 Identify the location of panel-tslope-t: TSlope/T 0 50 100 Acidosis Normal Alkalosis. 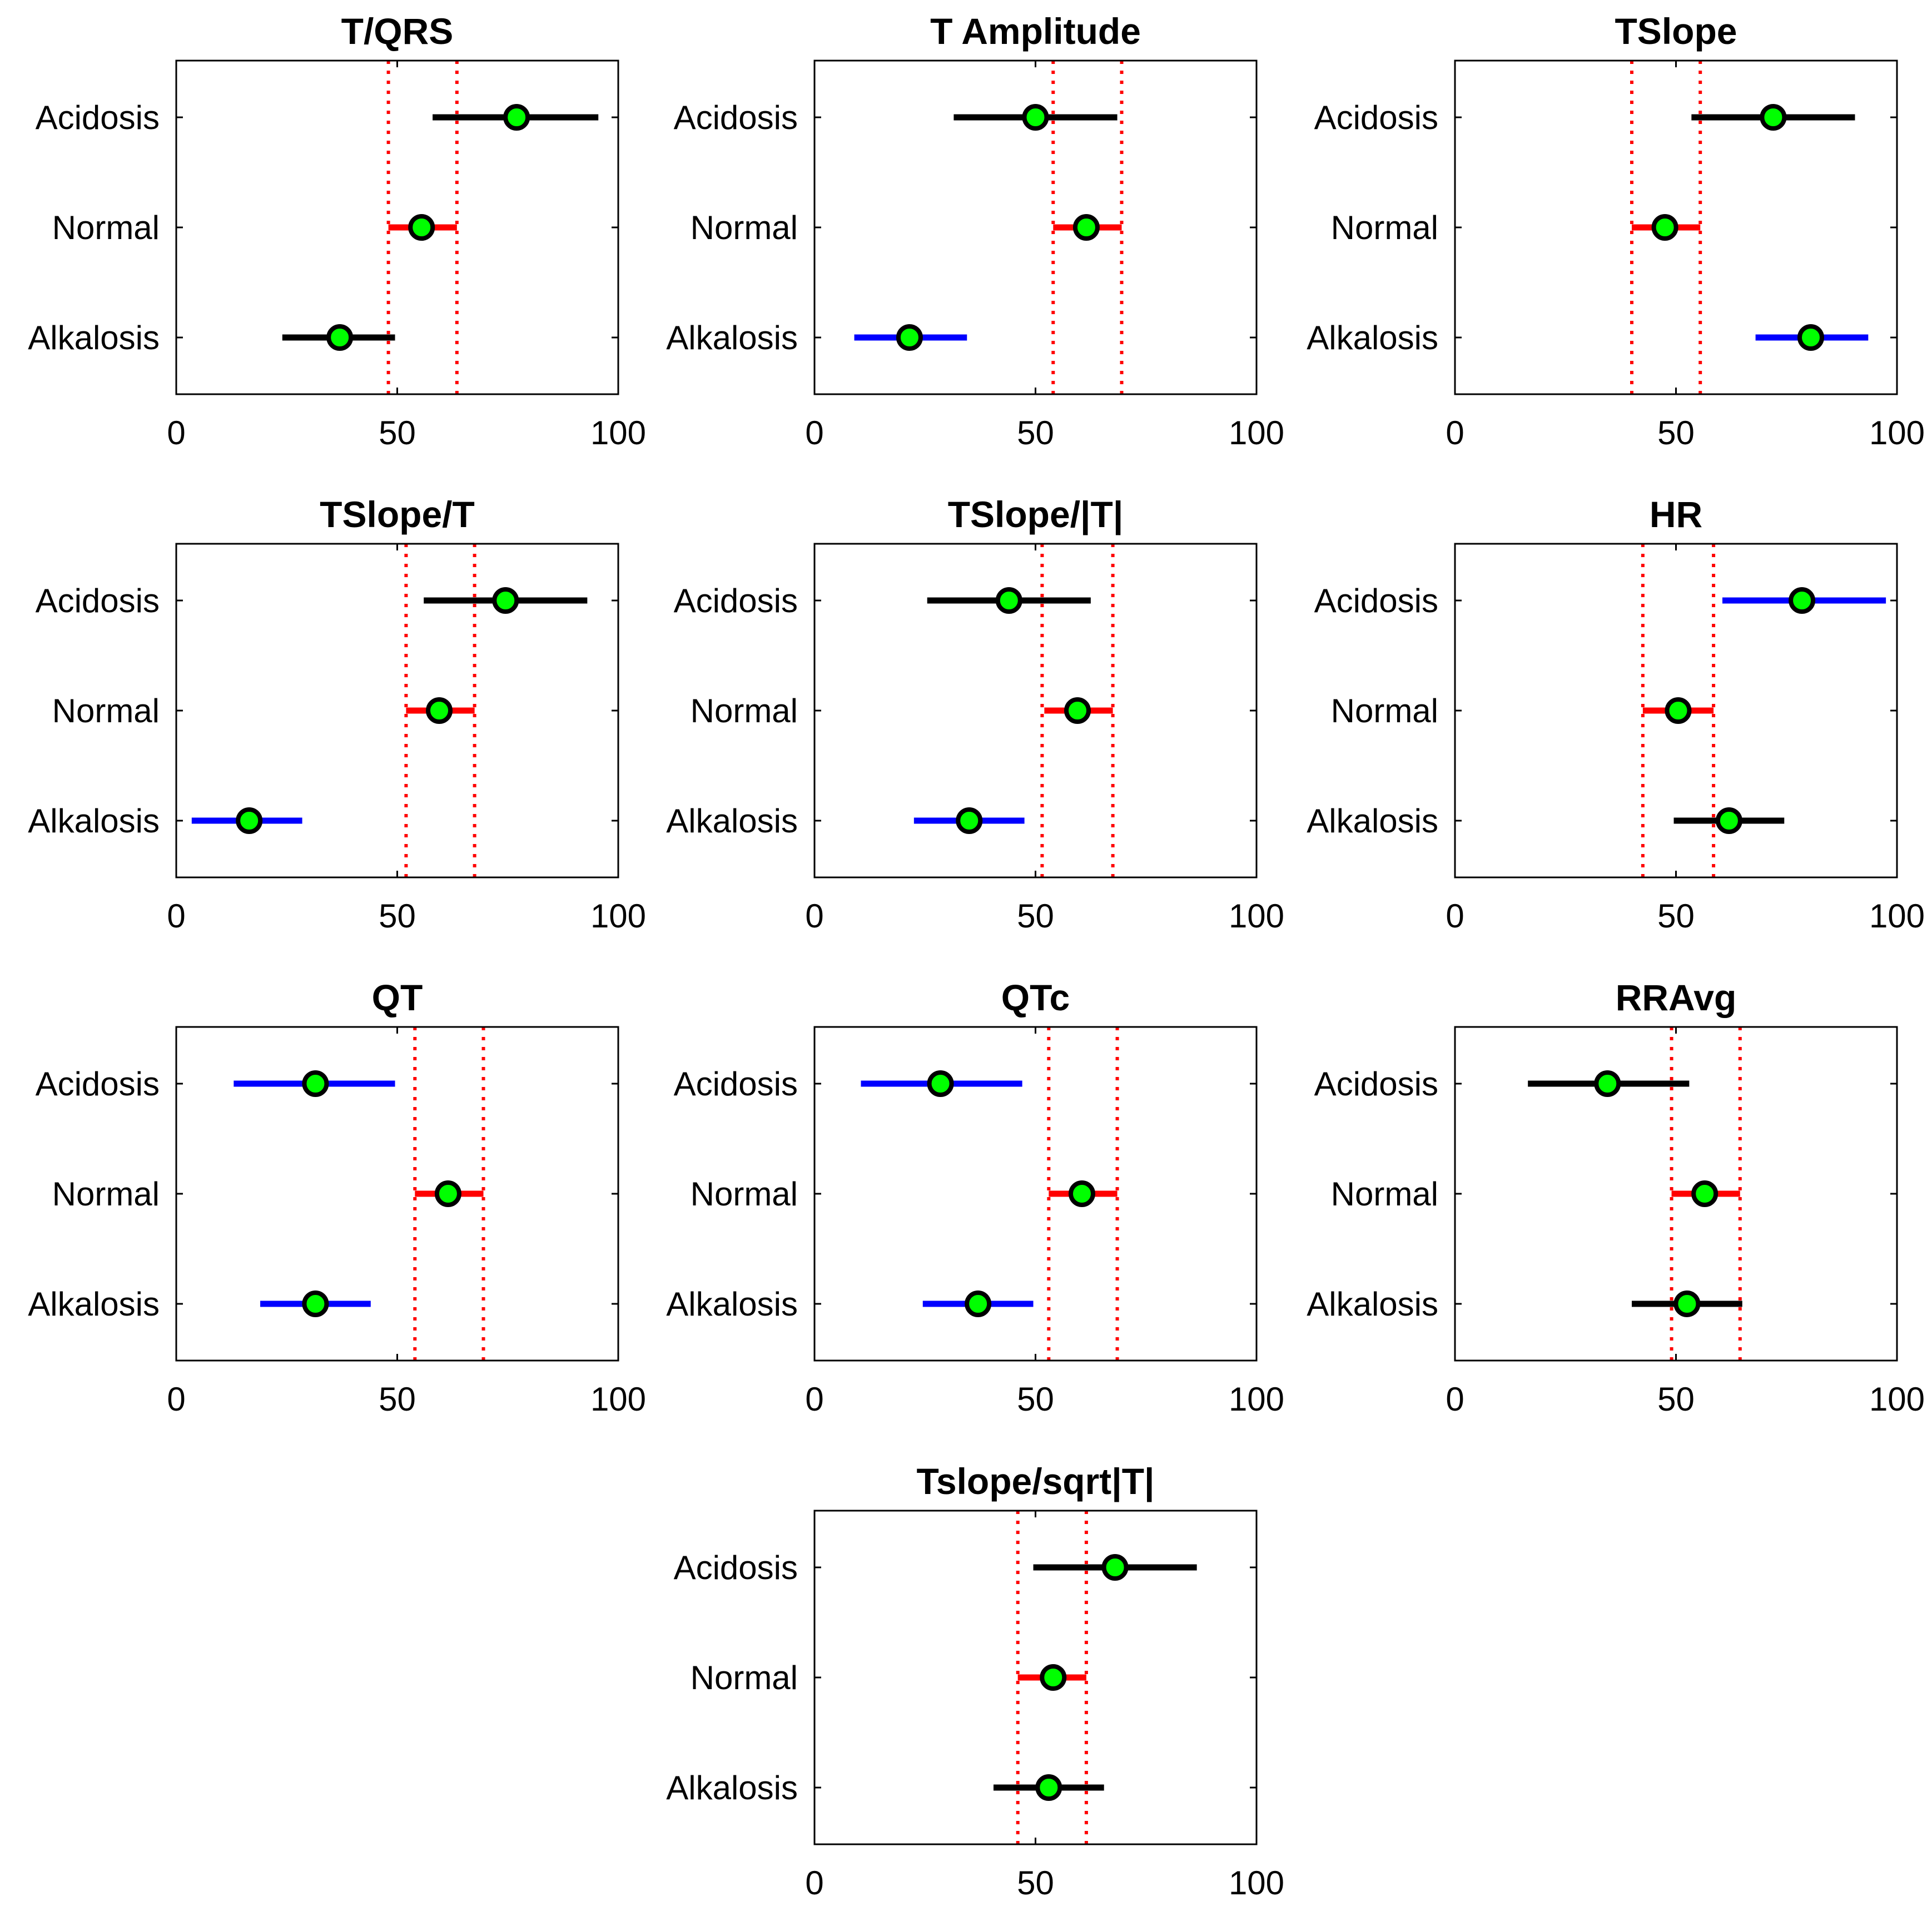
(337, 714).